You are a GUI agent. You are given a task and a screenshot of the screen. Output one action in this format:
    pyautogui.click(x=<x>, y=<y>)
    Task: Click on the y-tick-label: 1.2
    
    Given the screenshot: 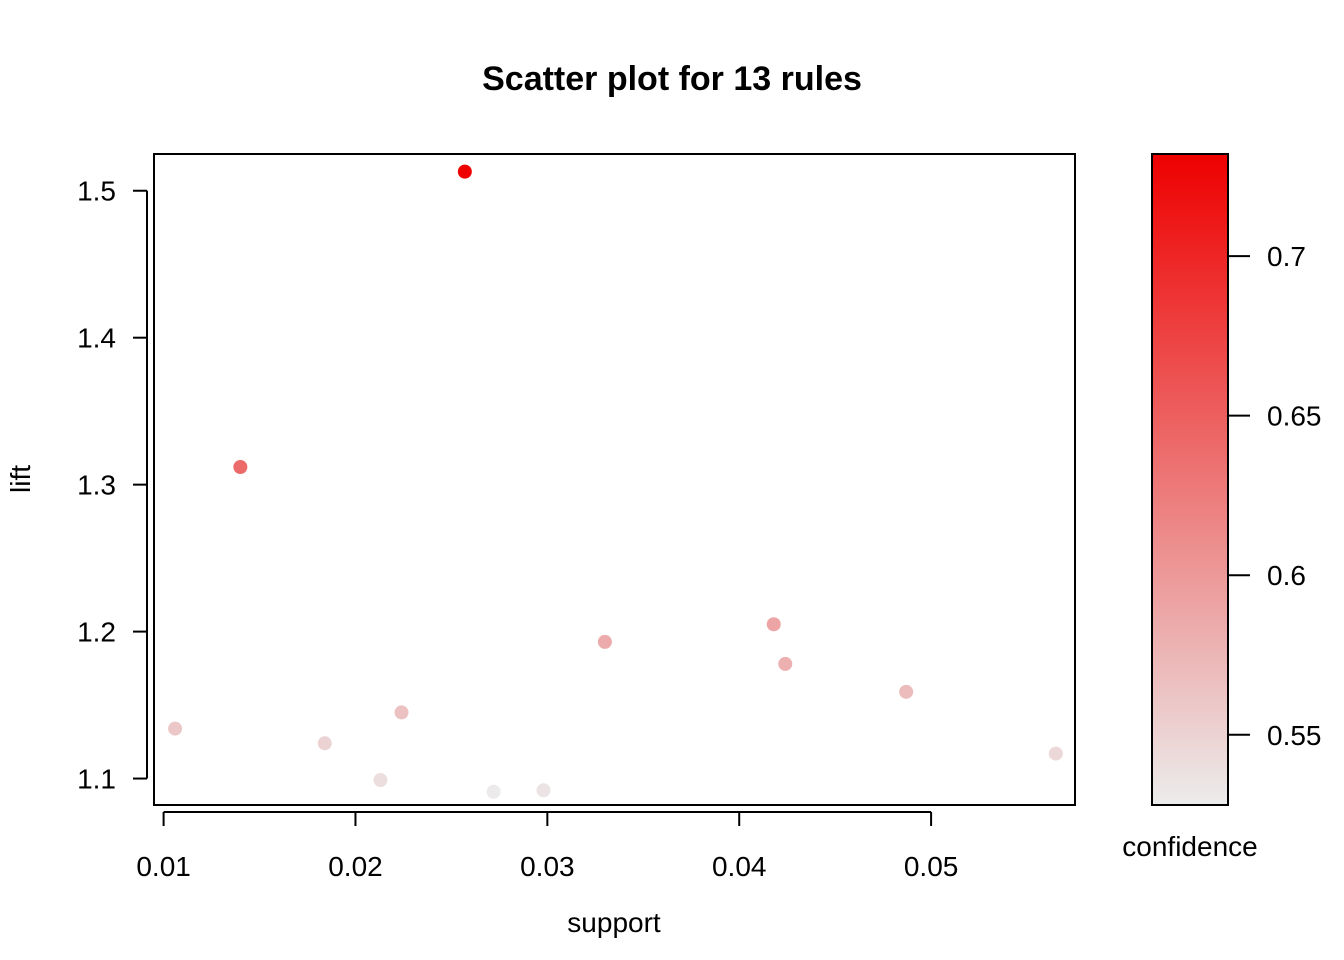 What is the action you would take?
    pyautogui.click(x=96, y=632)
    